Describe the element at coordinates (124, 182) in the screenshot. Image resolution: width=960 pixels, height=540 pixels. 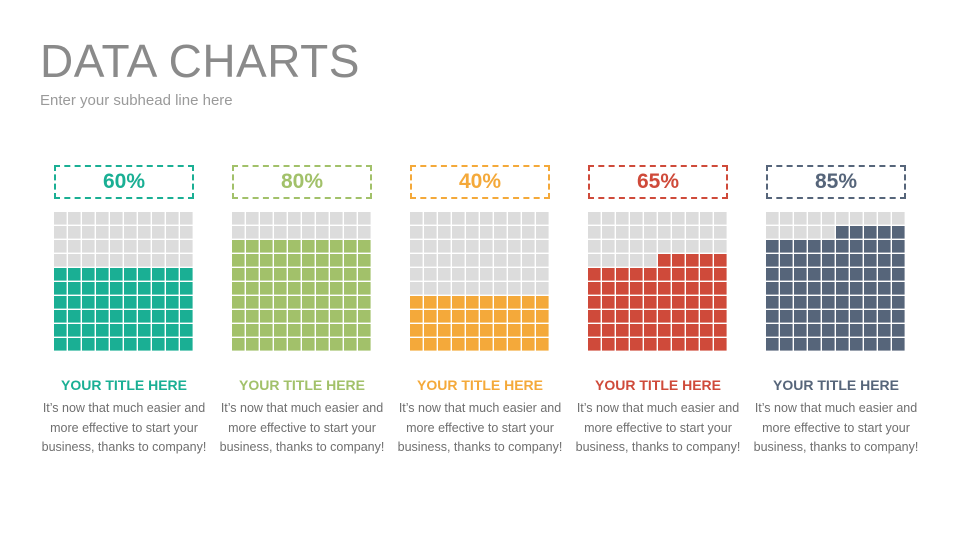
I see `percent-label-box: 60%` at that location.